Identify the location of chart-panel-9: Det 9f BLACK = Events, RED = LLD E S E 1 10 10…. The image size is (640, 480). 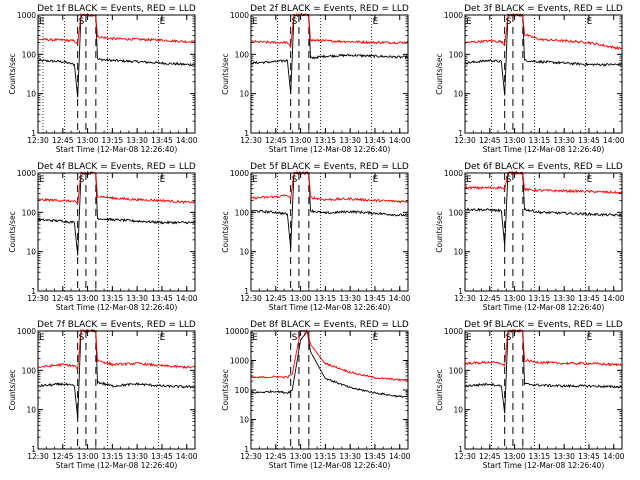
(530, 395).